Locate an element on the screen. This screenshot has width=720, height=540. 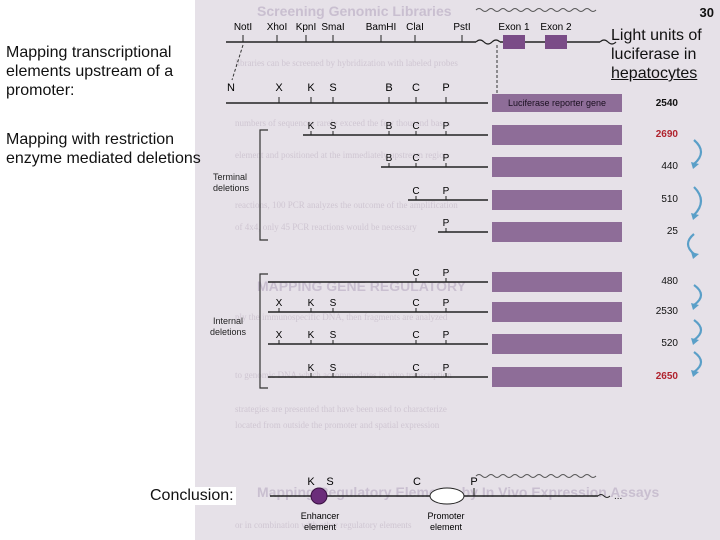
map-letter-x: X is located at coordinates (279, 88).